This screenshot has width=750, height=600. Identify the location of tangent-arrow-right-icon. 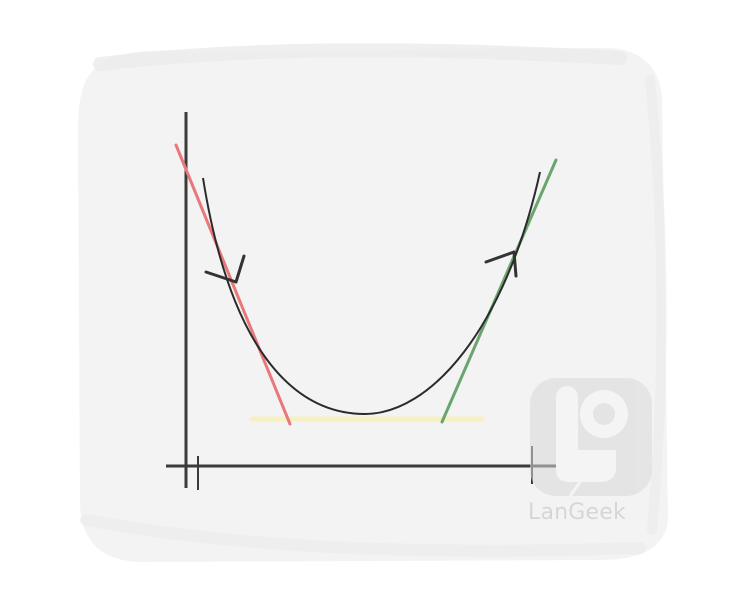
(501, 264).